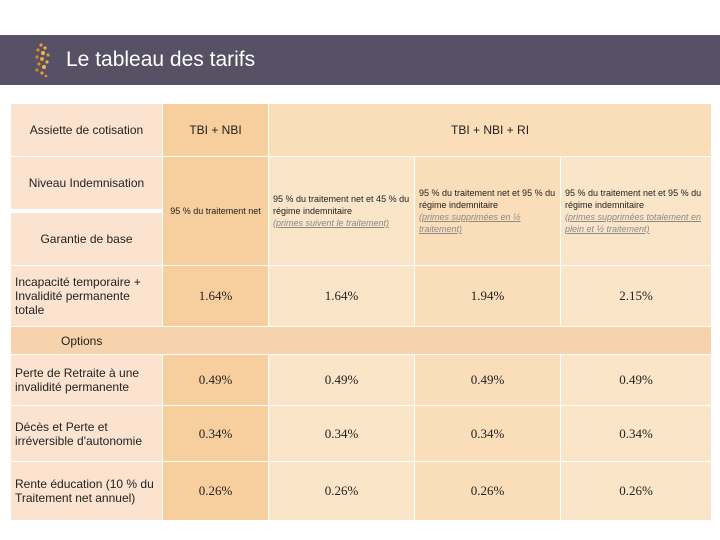 This screenshot has width=720, height=540. I want to click on niveau-label: Niveau Indemnisation, so click(86, 183).